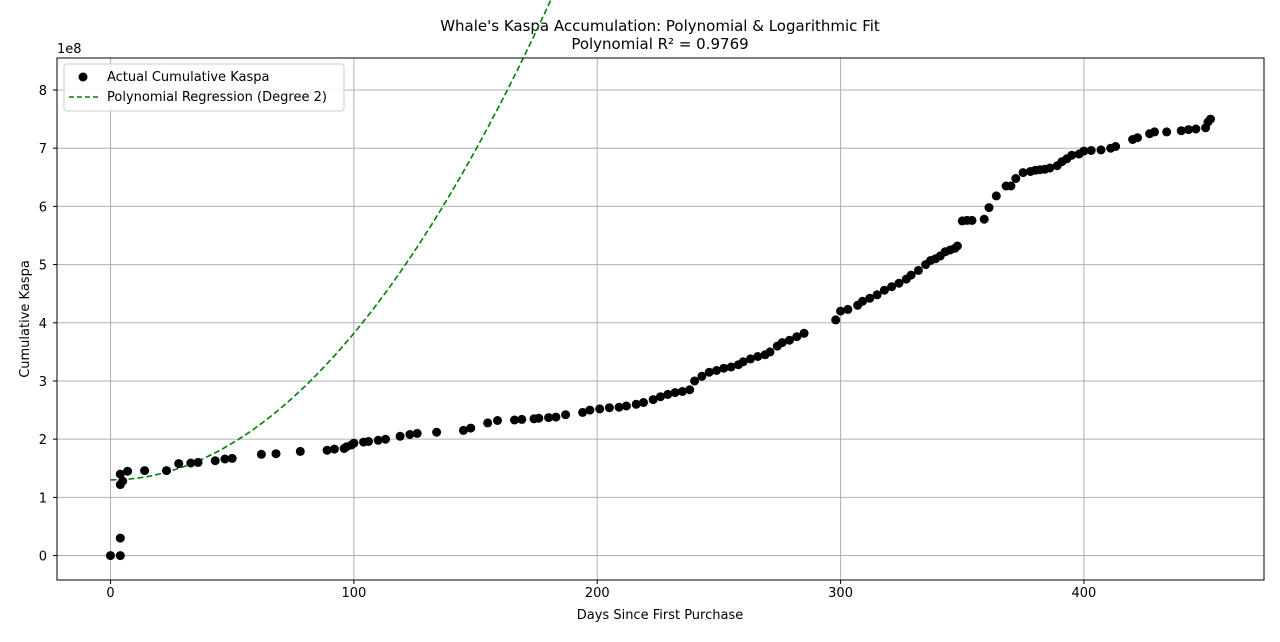  Describe the element at coordinates (188, 77) in the screenshot. I see `legend-label-actual: Actual Cumulative Kaspa` at that location.